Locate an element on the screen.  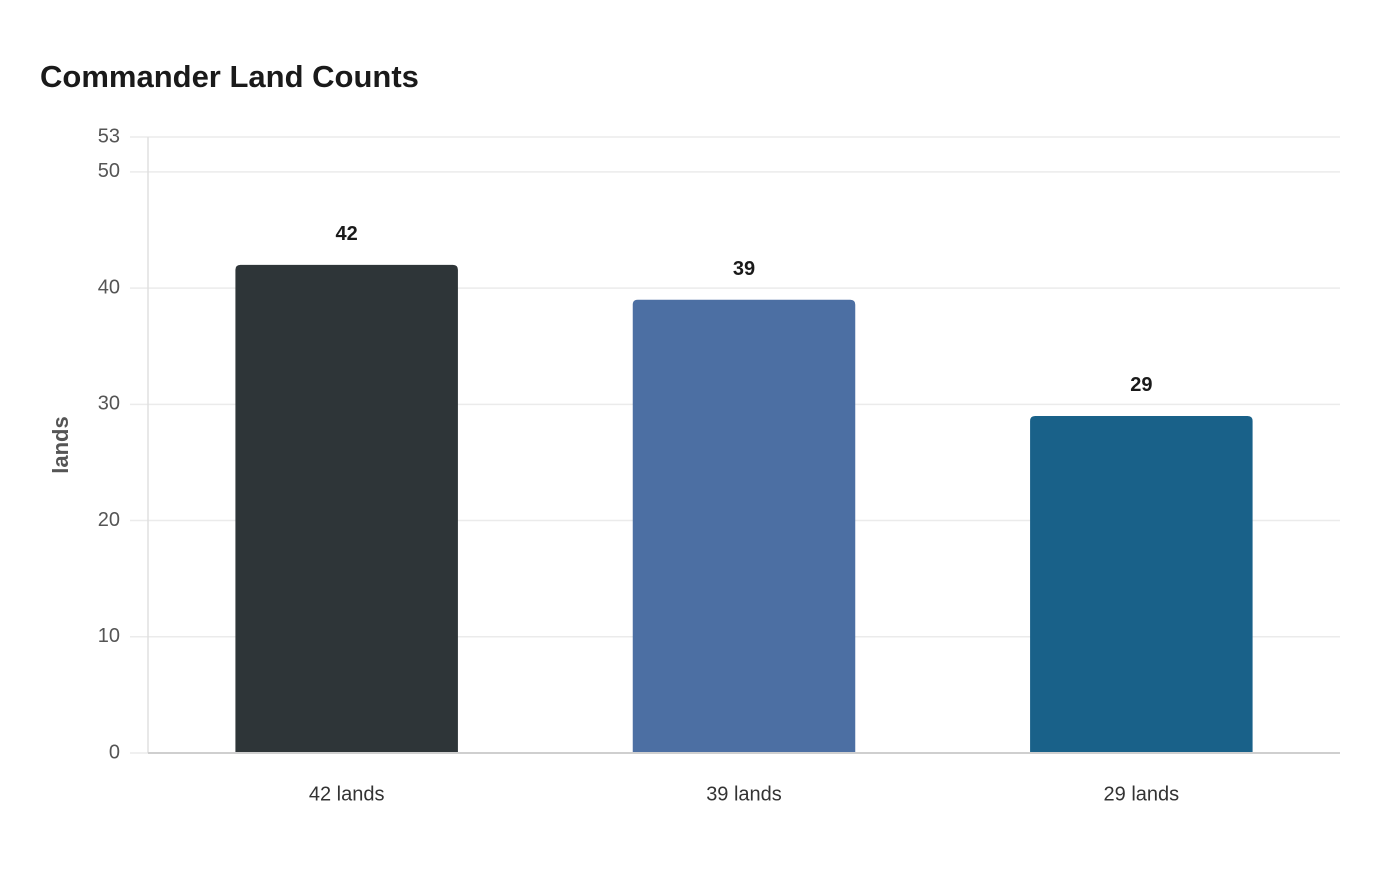
y-tick-label: 20 is located at coordinates (109, 520).